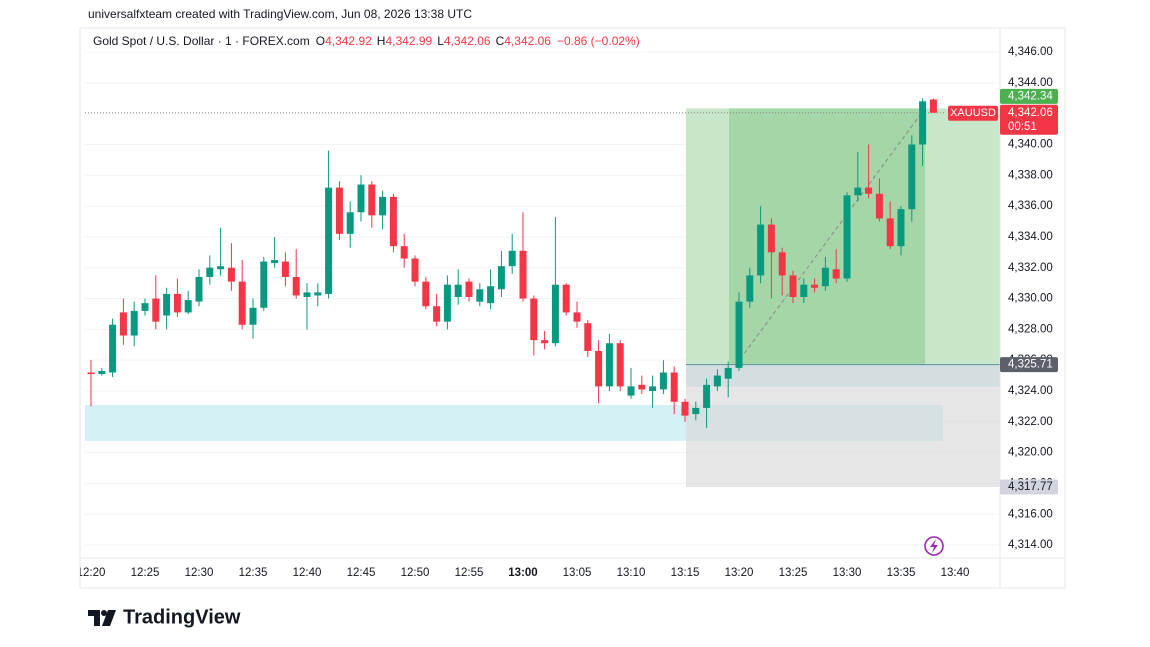 This screenshot has width=1150, height=647. What do you see at coordinates (1022, 127) in the screenshot?
I see `countdown: 00:51` at bounding box center [1022, 127].